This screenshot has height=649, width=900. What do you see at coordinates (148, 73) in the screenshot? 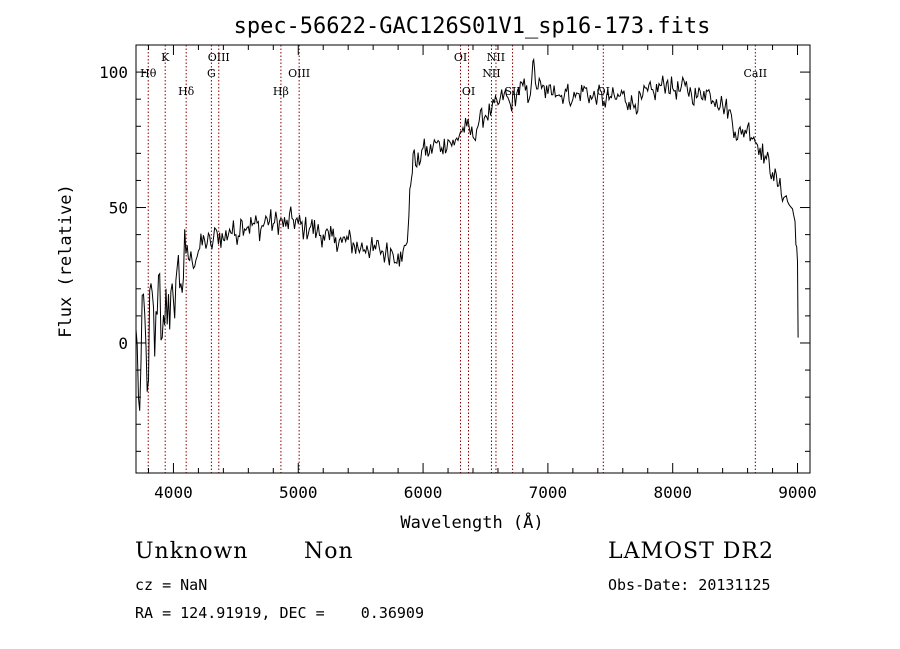
I see `line-label: Hθ` at bounding box center [148, 73].